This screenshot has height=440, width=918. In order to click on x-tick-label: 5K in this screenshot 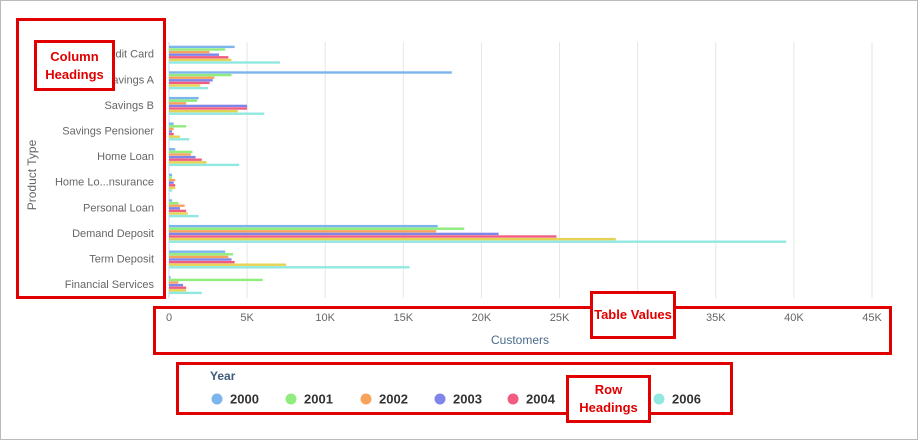, I will do `click(247, 318)`.